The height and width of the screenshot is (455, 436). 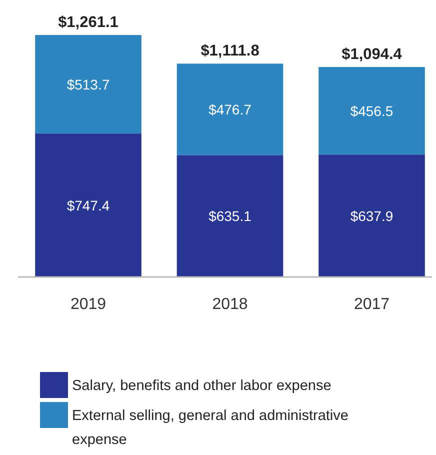 I want to click on data-label: $637.9, so click(x=372, y=216).